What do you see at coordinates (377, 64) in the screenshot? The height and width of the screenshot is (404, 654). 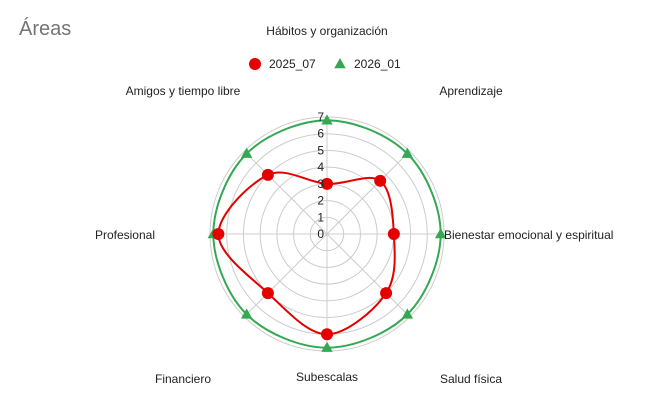 I see `legend-label: 2026_01` at bounding box center [377, 64].